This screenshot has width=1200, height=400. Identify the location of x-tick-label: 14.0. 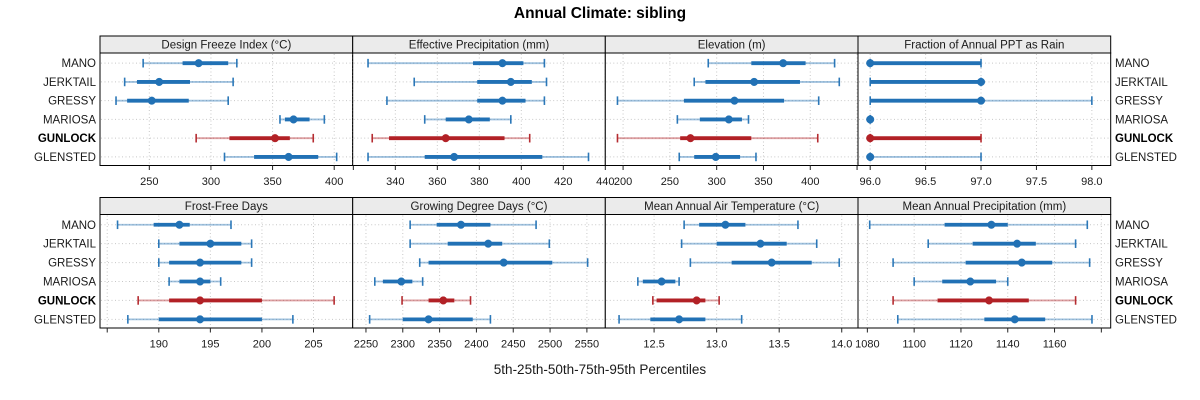
(841, 345).